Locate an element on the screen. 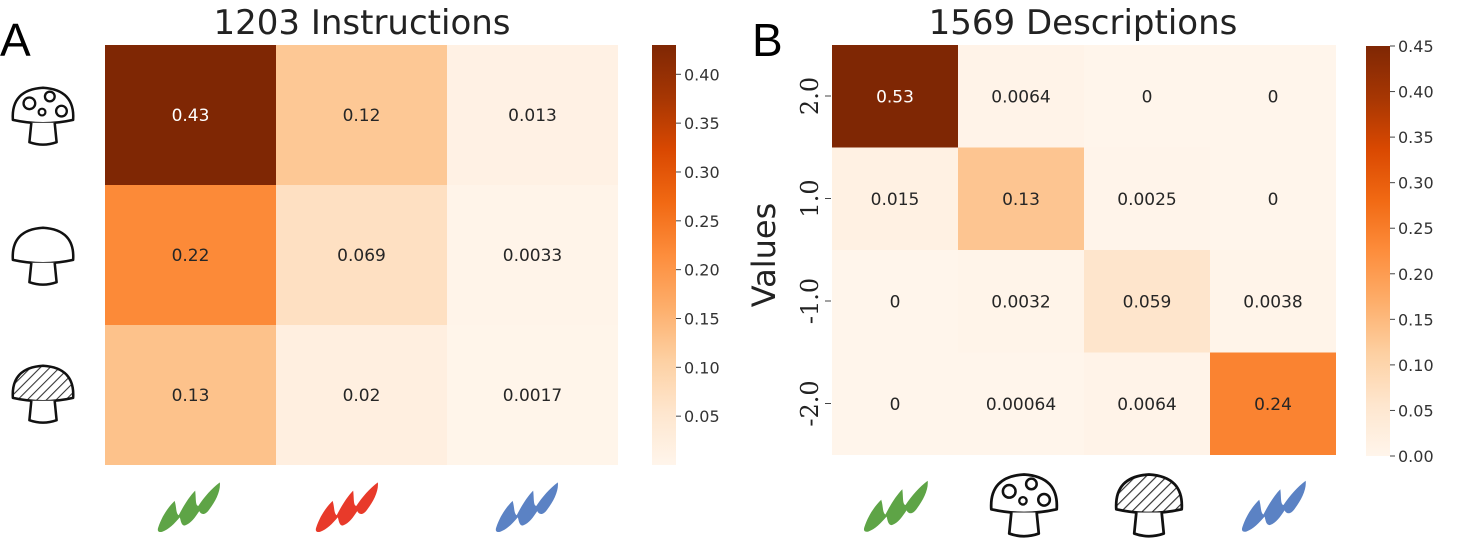 This screenshot has width=1469, height=552. colorbar-tick-label: 0.00 is located at coordinates (1416, 456).